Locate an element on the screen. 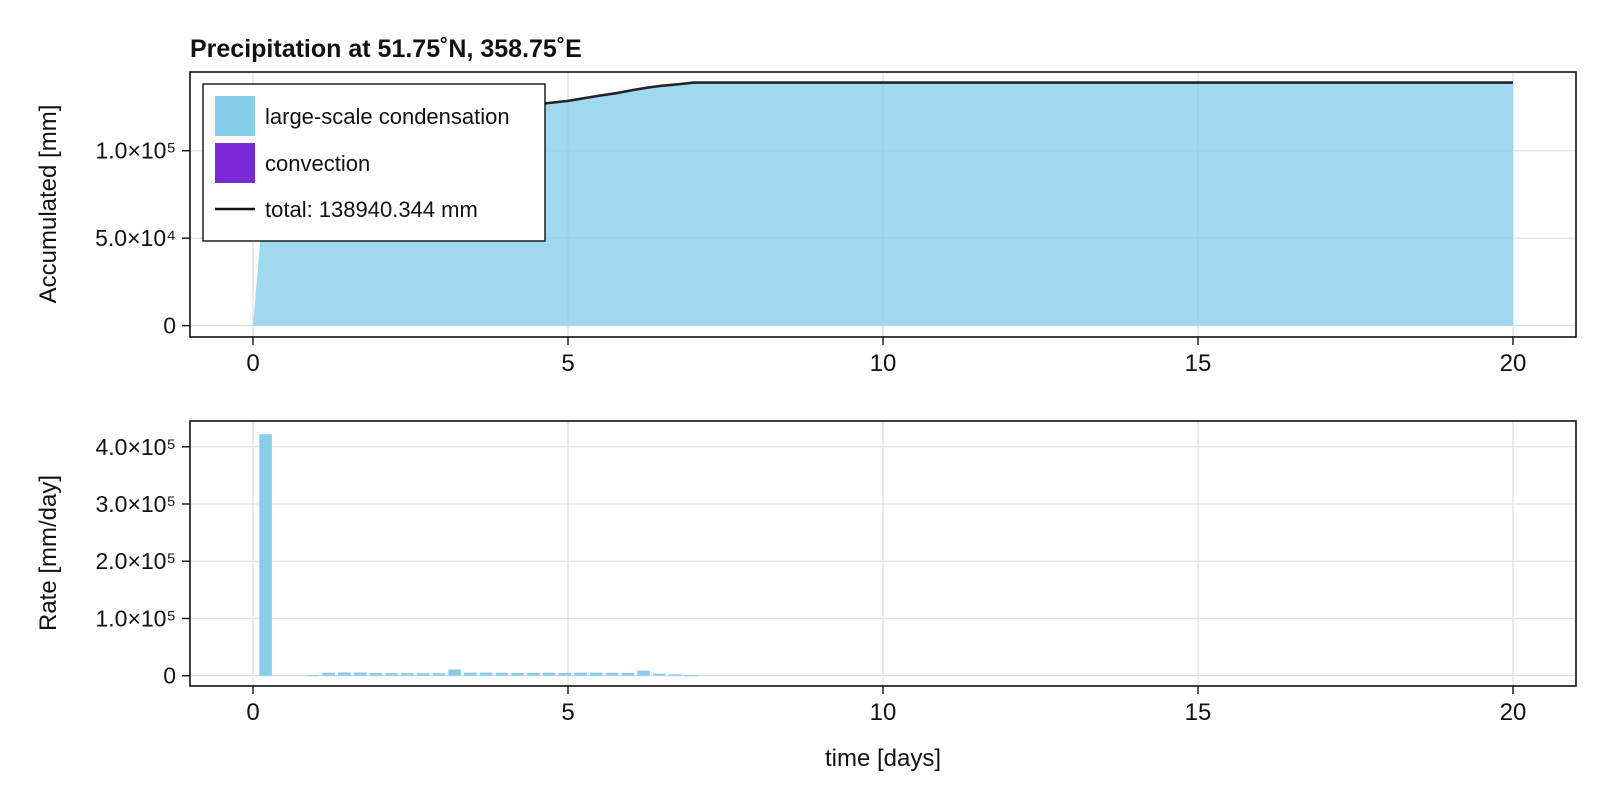  rate-xtick-label: 5 is located at coordinates (567, 712).